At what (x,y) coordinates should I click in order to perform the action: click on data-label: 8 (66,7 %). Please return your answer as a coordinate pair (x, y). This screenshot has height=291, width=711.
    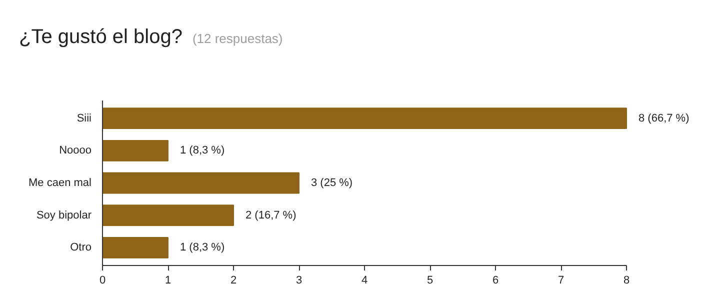
    Looking at the image, I should click on (664, 118).